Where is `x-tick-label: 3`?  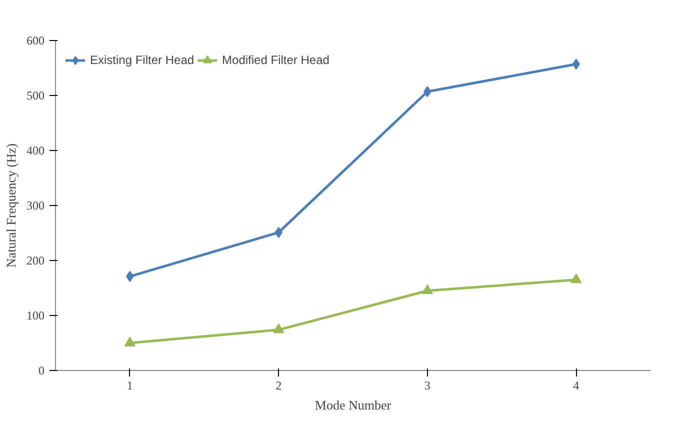
x-tick-label: 3 is located at coordinates (427, 385).